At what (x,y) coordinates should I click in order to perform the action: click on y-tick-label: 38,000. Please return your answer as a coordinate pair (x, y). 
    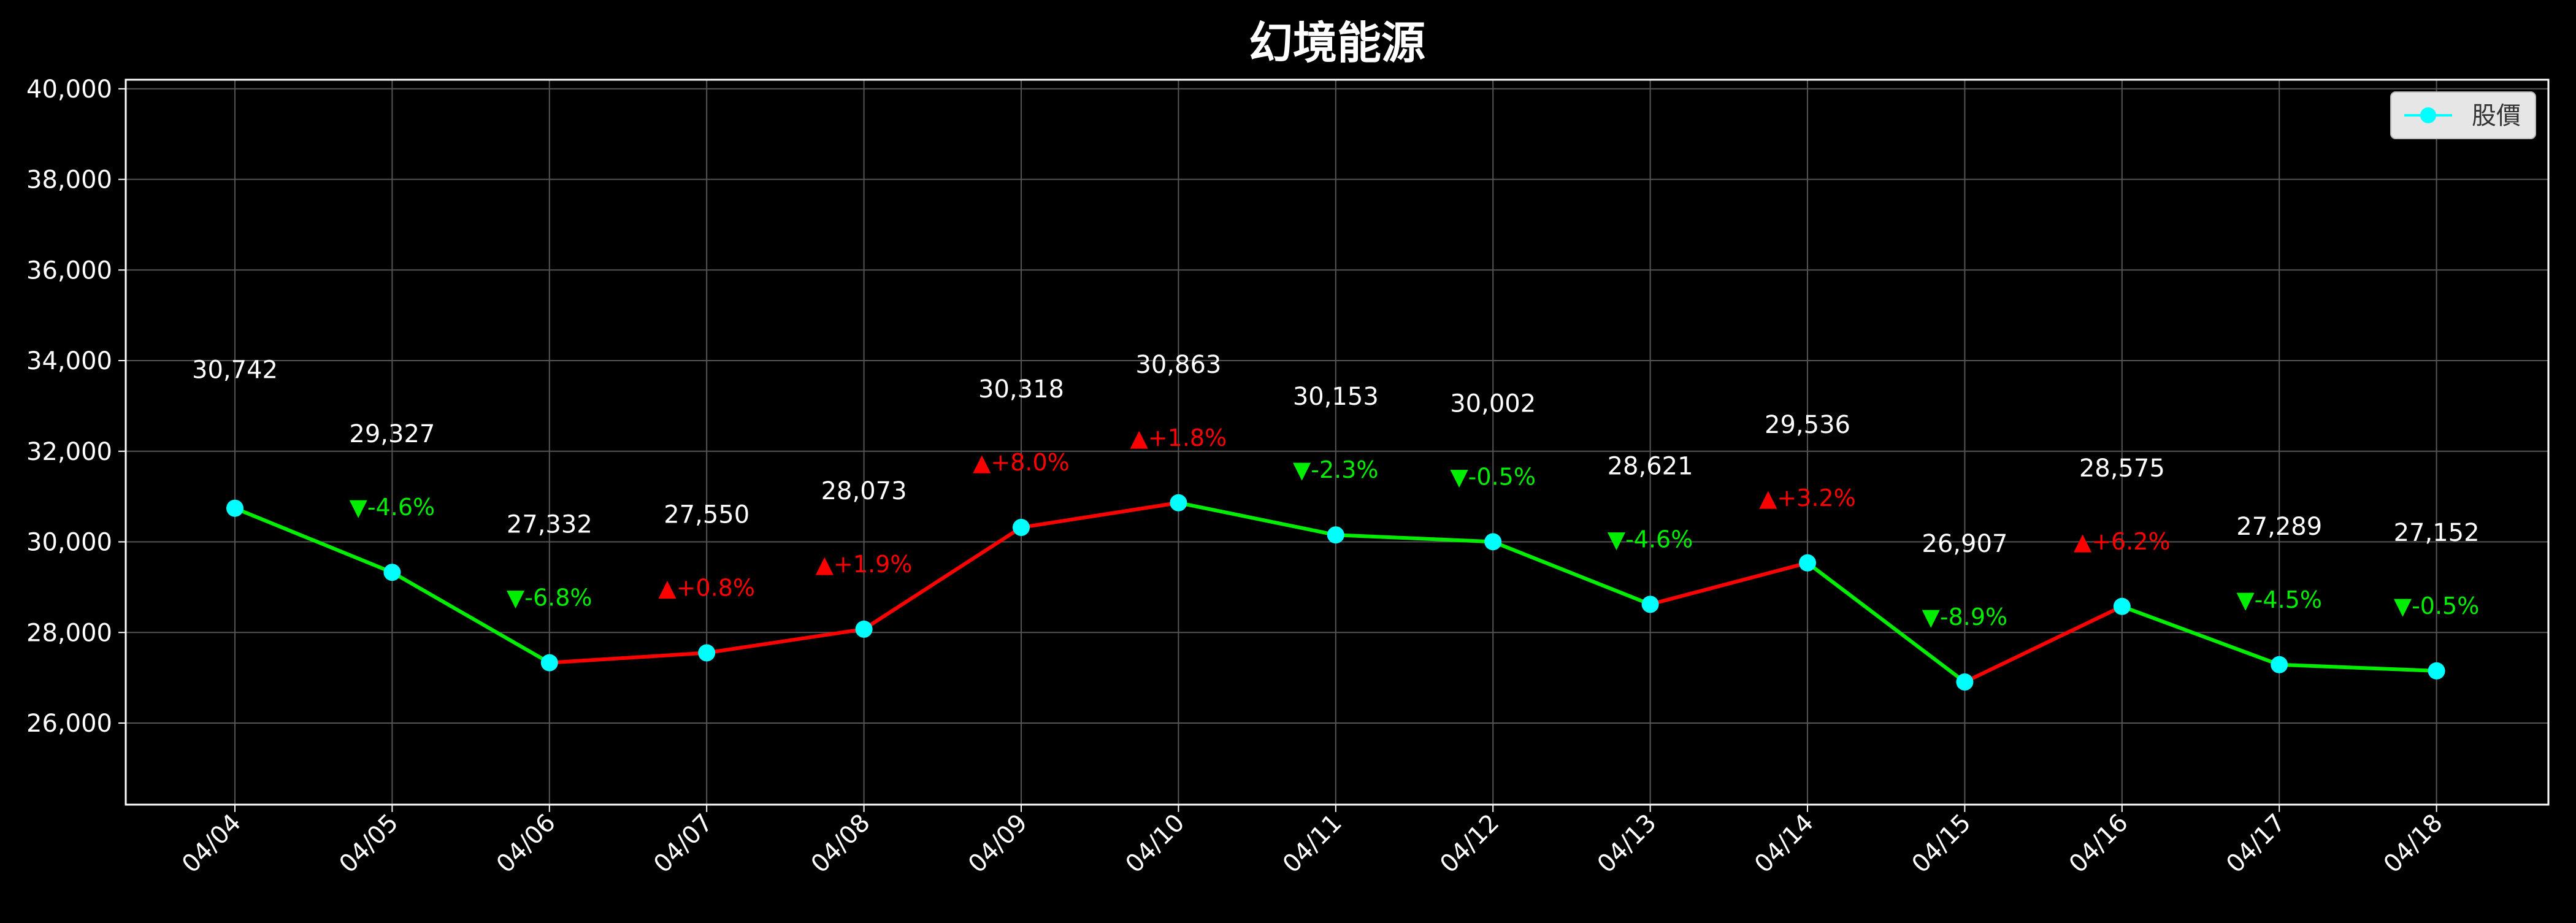
    Looking at the image, I should click on (69, 180).